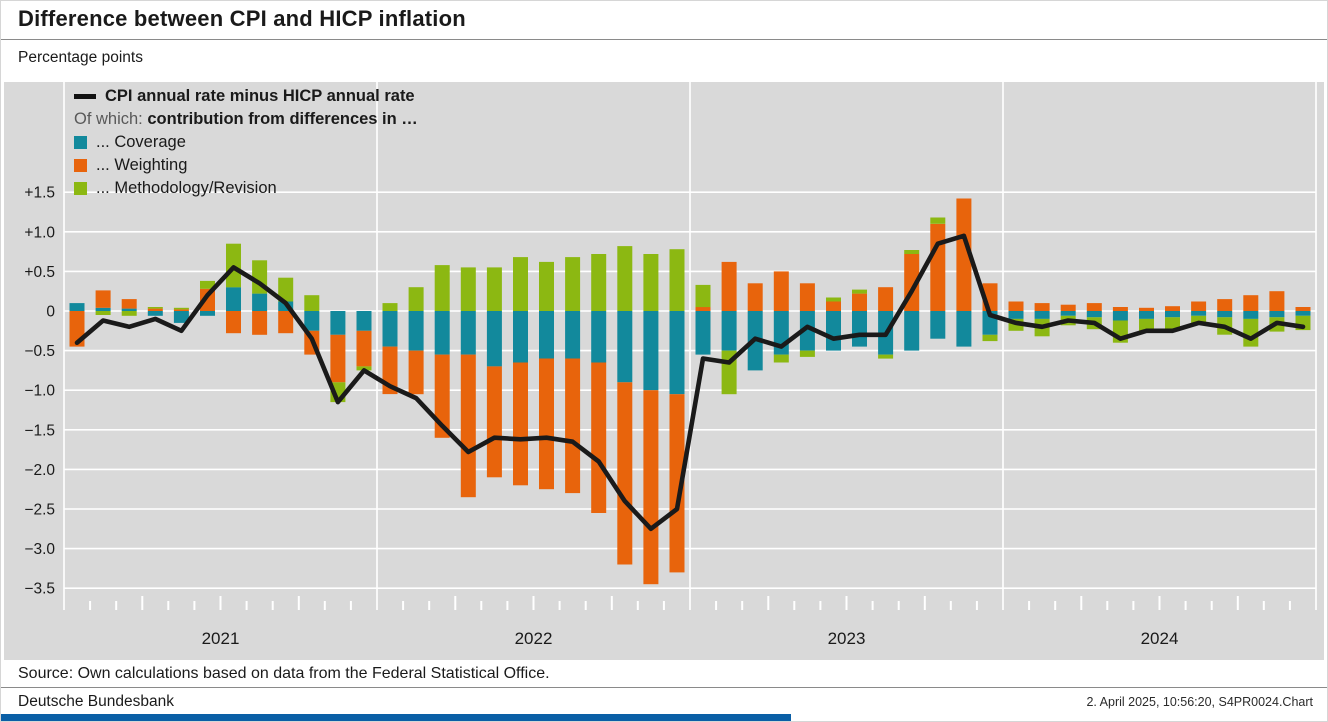  Describe the element at coordinates (50, 312) in the screenshot. I see `svg-text: 0` at that location.